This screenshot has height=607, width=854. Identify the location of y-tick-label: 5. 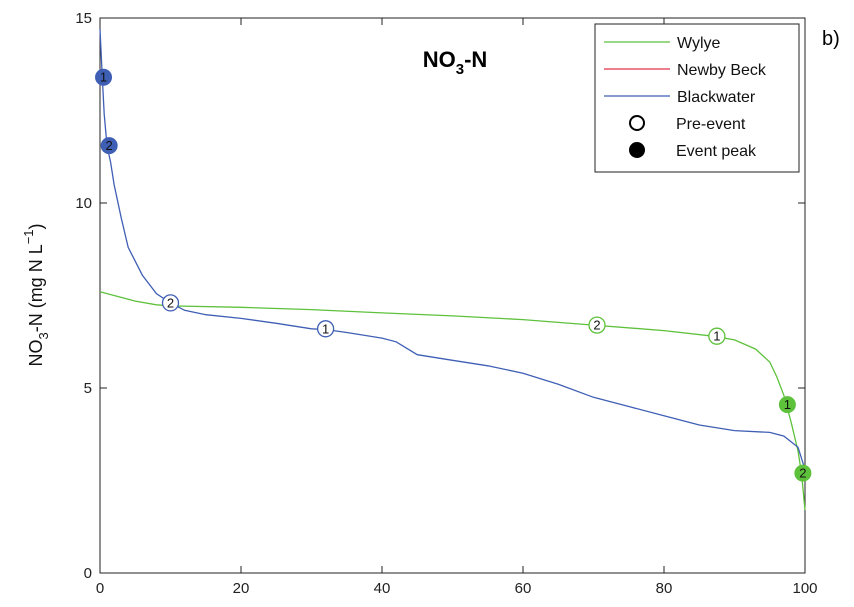
(88, 388).